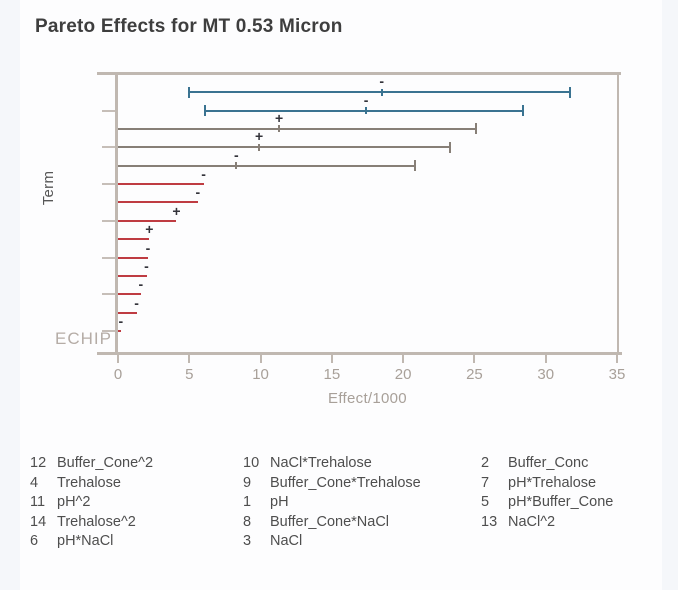 Image resolution: width=678 pixels, height=590 pixels. I want to click on legend-term-label: Buffer_Cone*Trehalose, so click(345, 482).